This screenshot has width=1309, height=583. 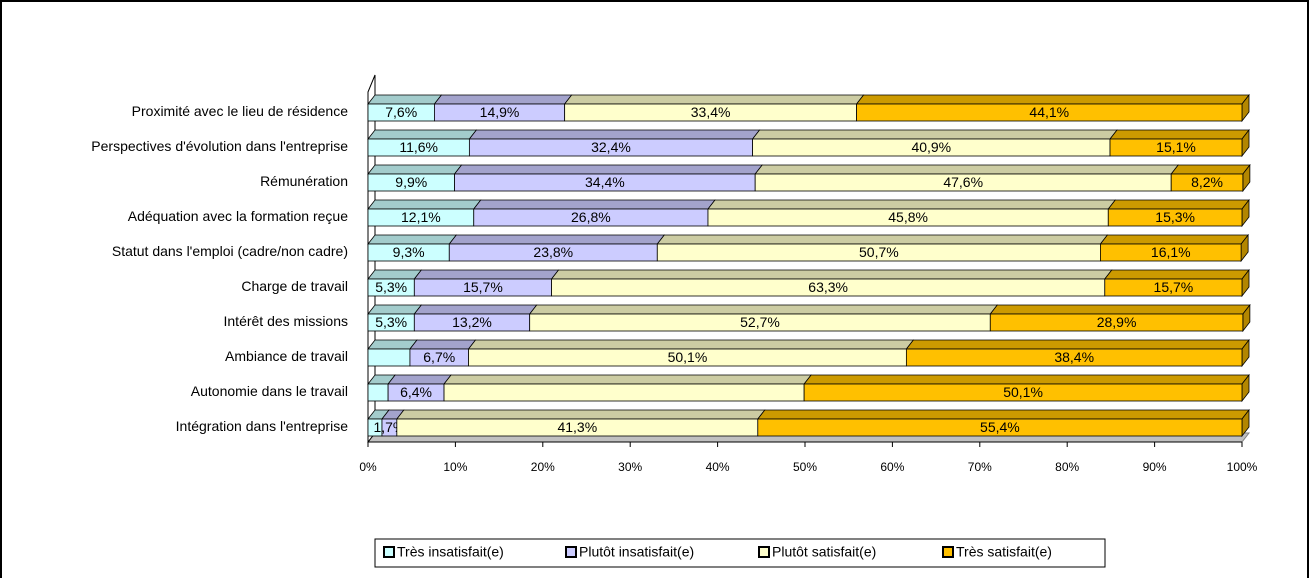 What do you see at coordinates (718, 467) in the screenshot?
I see `x-tick-label: 40%` at bounding box center [718, 467].